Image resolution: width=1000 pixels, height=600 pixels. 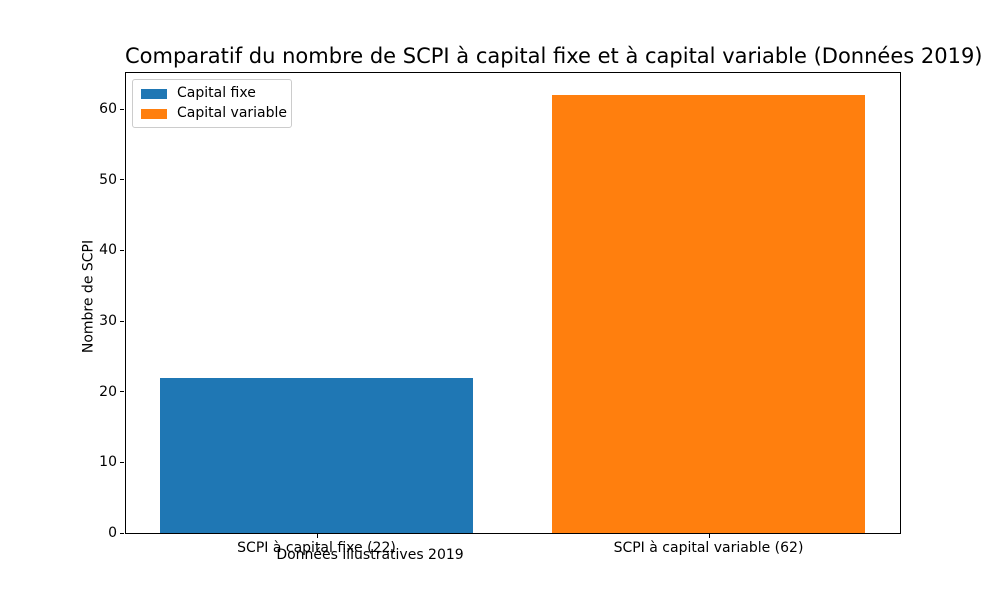 What do you see at coordinates (108, 179) in the screenshot?
I see `y-tick-label: 50` at bounding box center [108, 179].